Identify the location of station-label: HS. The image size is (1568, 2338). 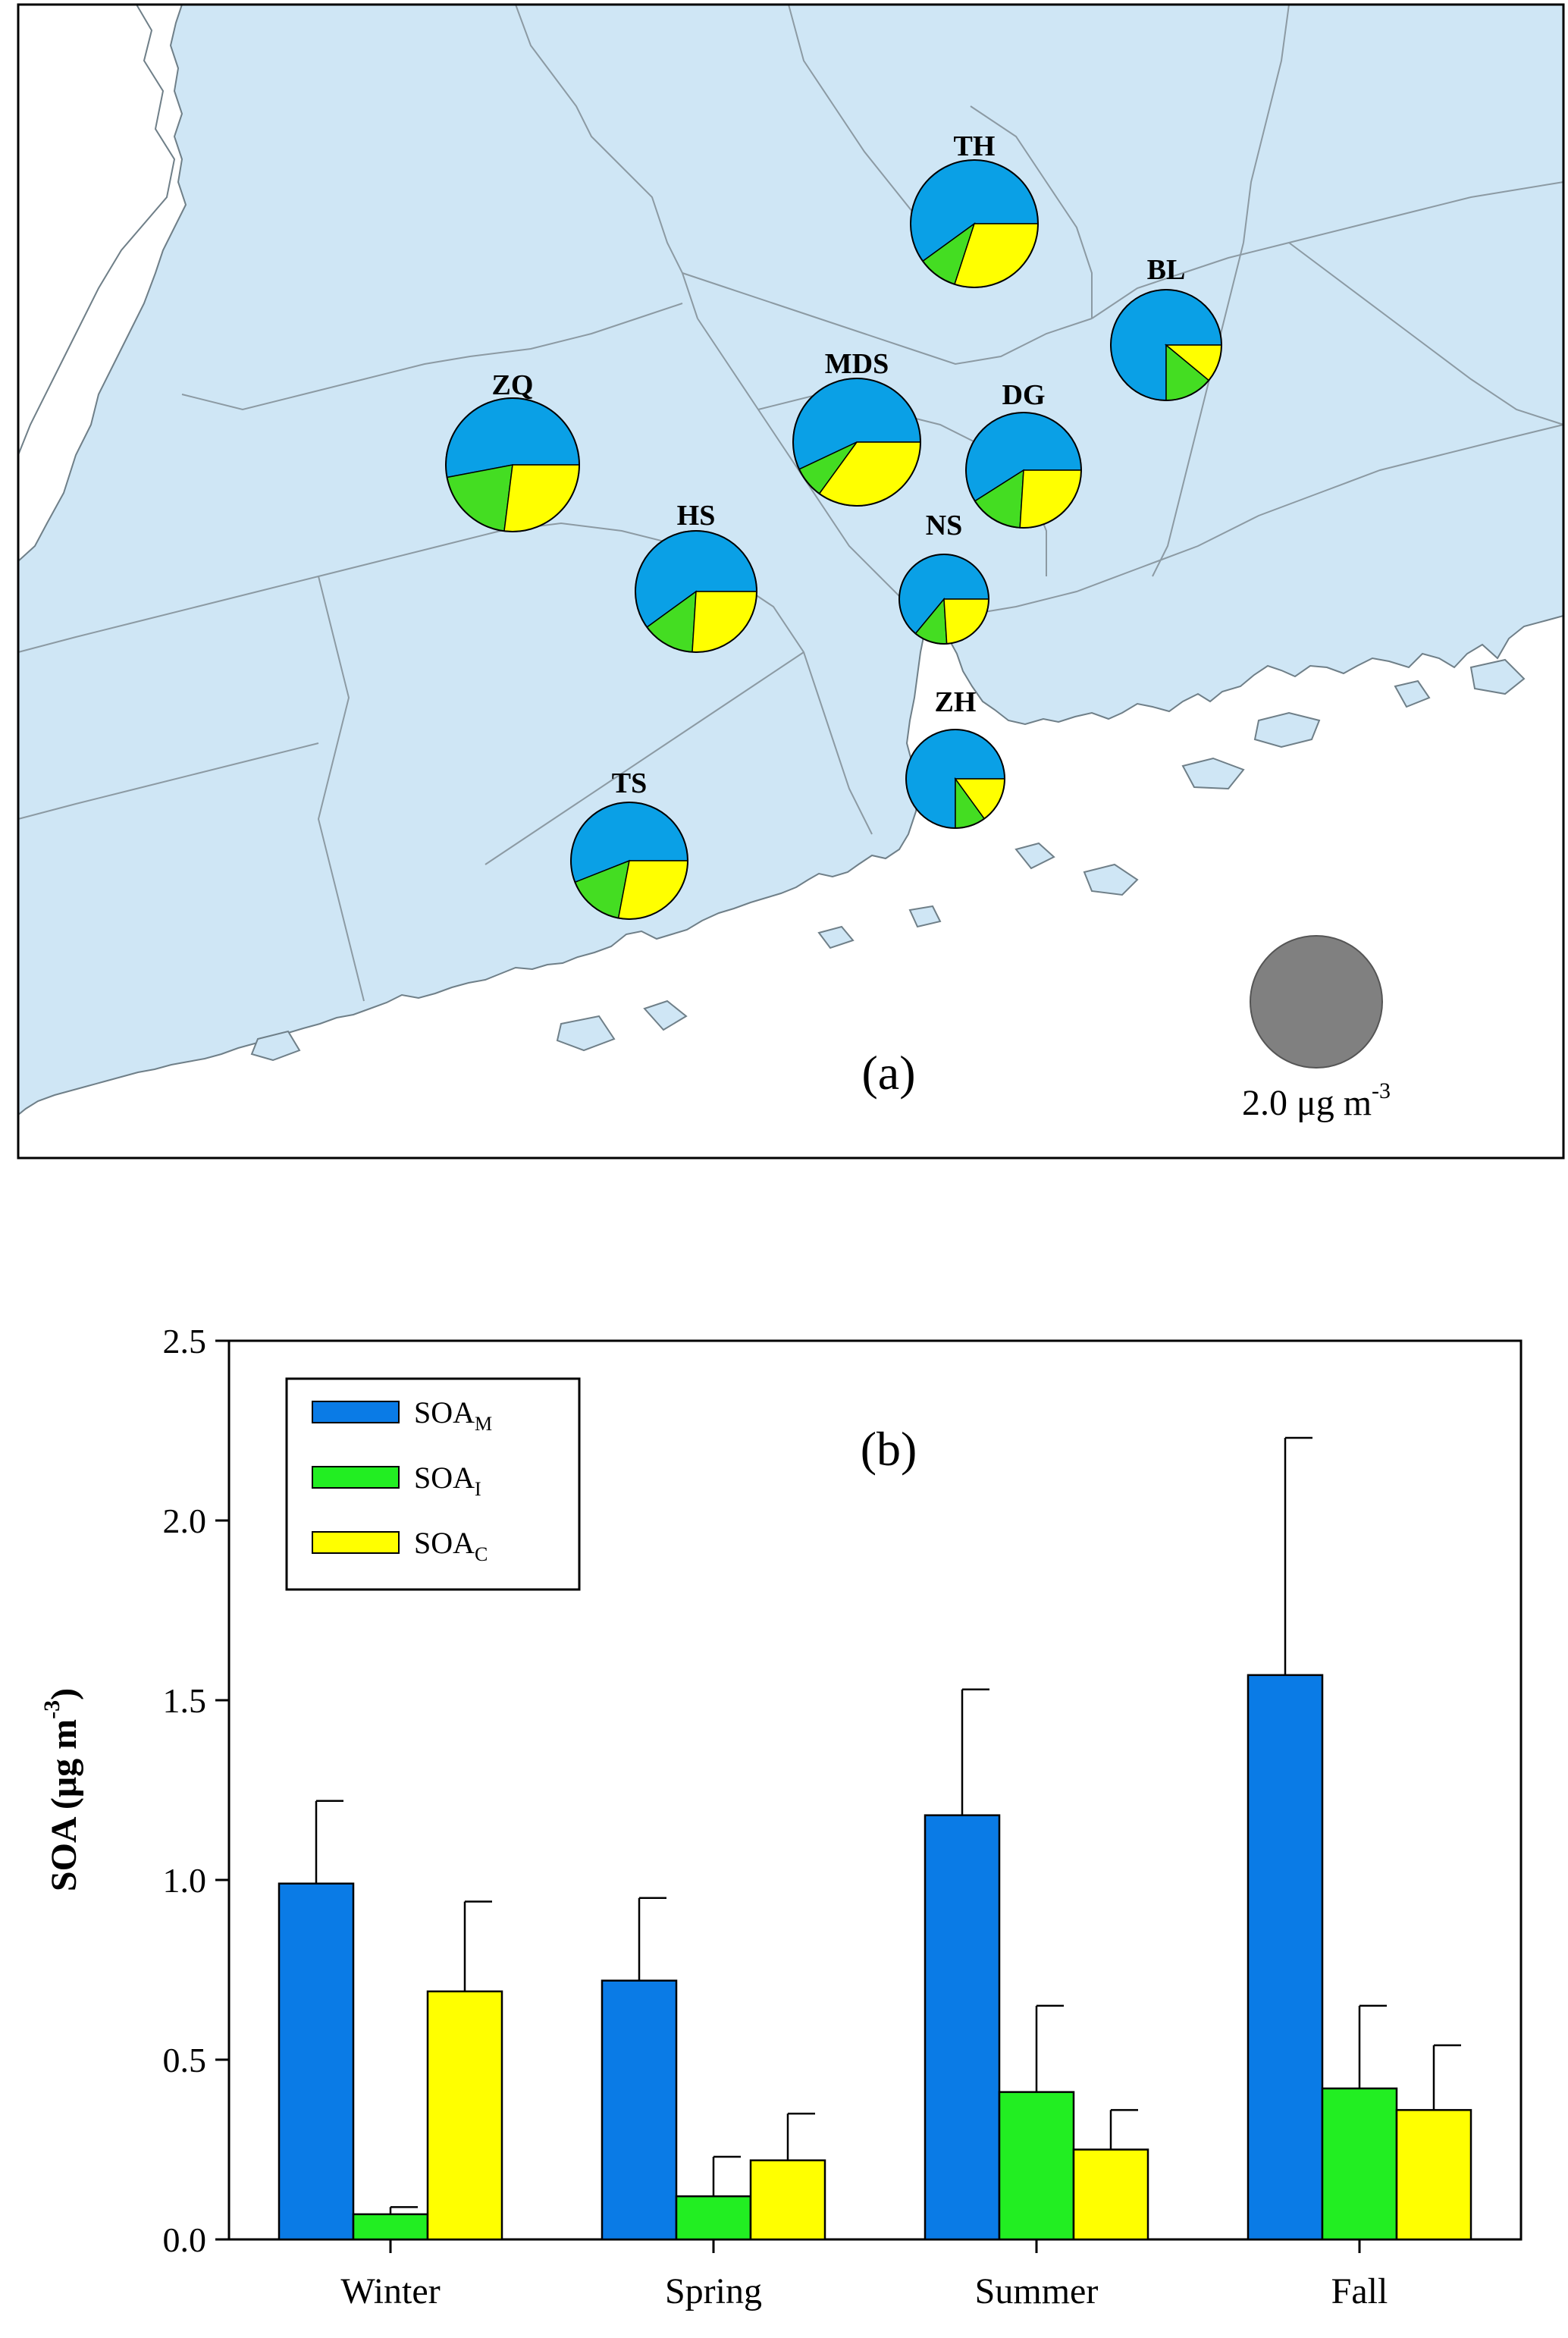
(697, 516).